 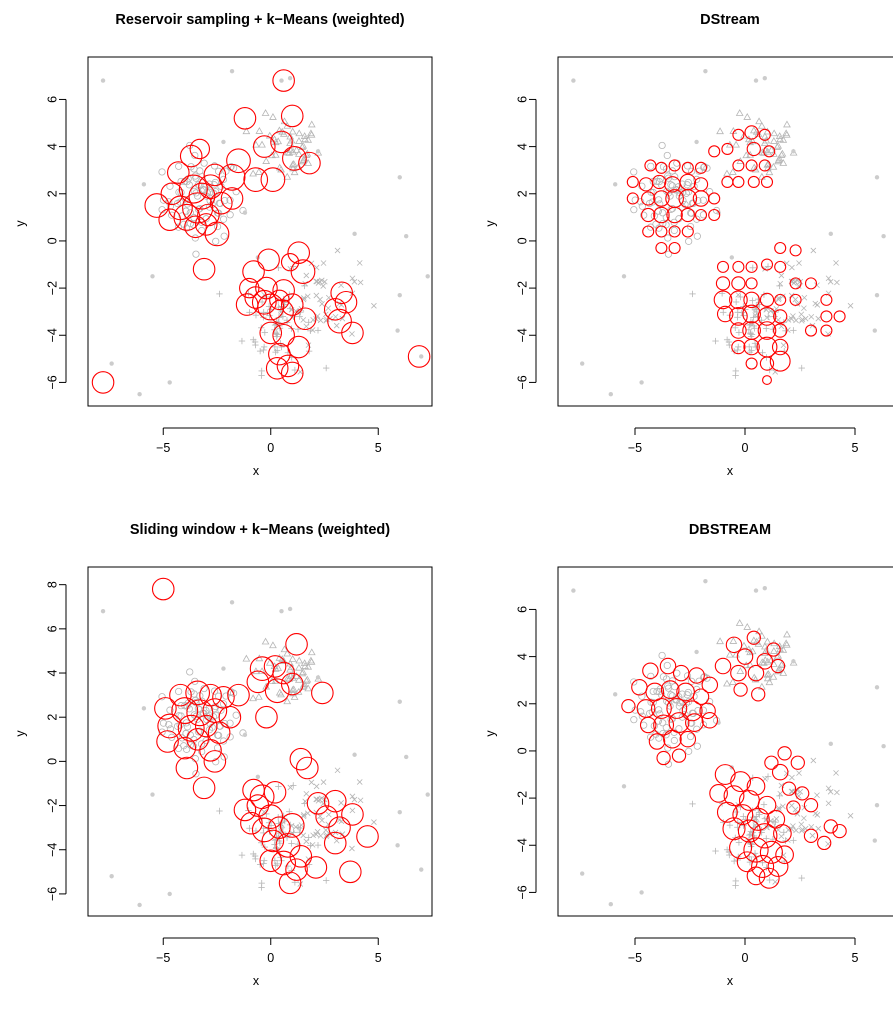 I want to click on y-tick-label: 6, so click(x=52, y=628).